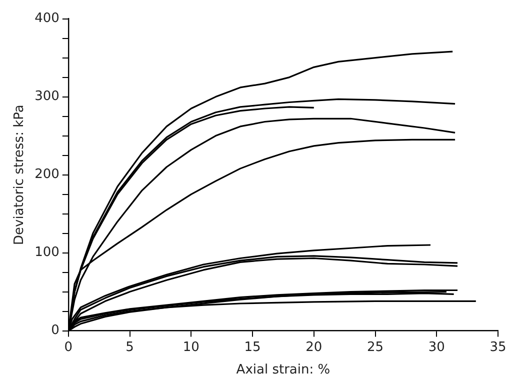 The width and height of the screenshot is (520, 390). What do you see at coordinates (498, 347) in the screenshot?
I see `x-tick-label: 35` at bounding box center [498, 347].